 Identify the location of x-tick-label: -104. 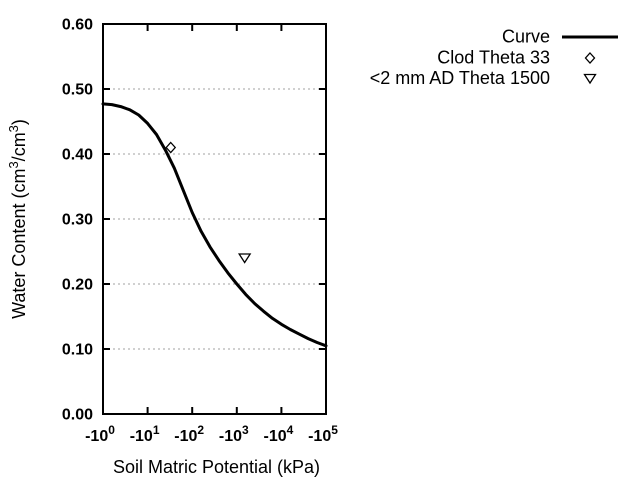
(278, 434).